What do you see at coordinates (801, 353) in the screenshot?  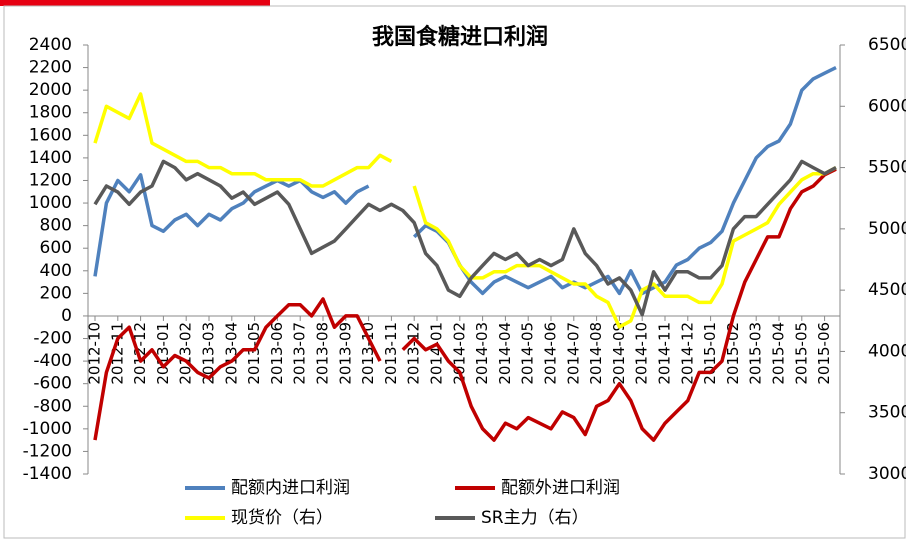 I see `x-tick-label: 2015-05` at bounding box center [801, 353].